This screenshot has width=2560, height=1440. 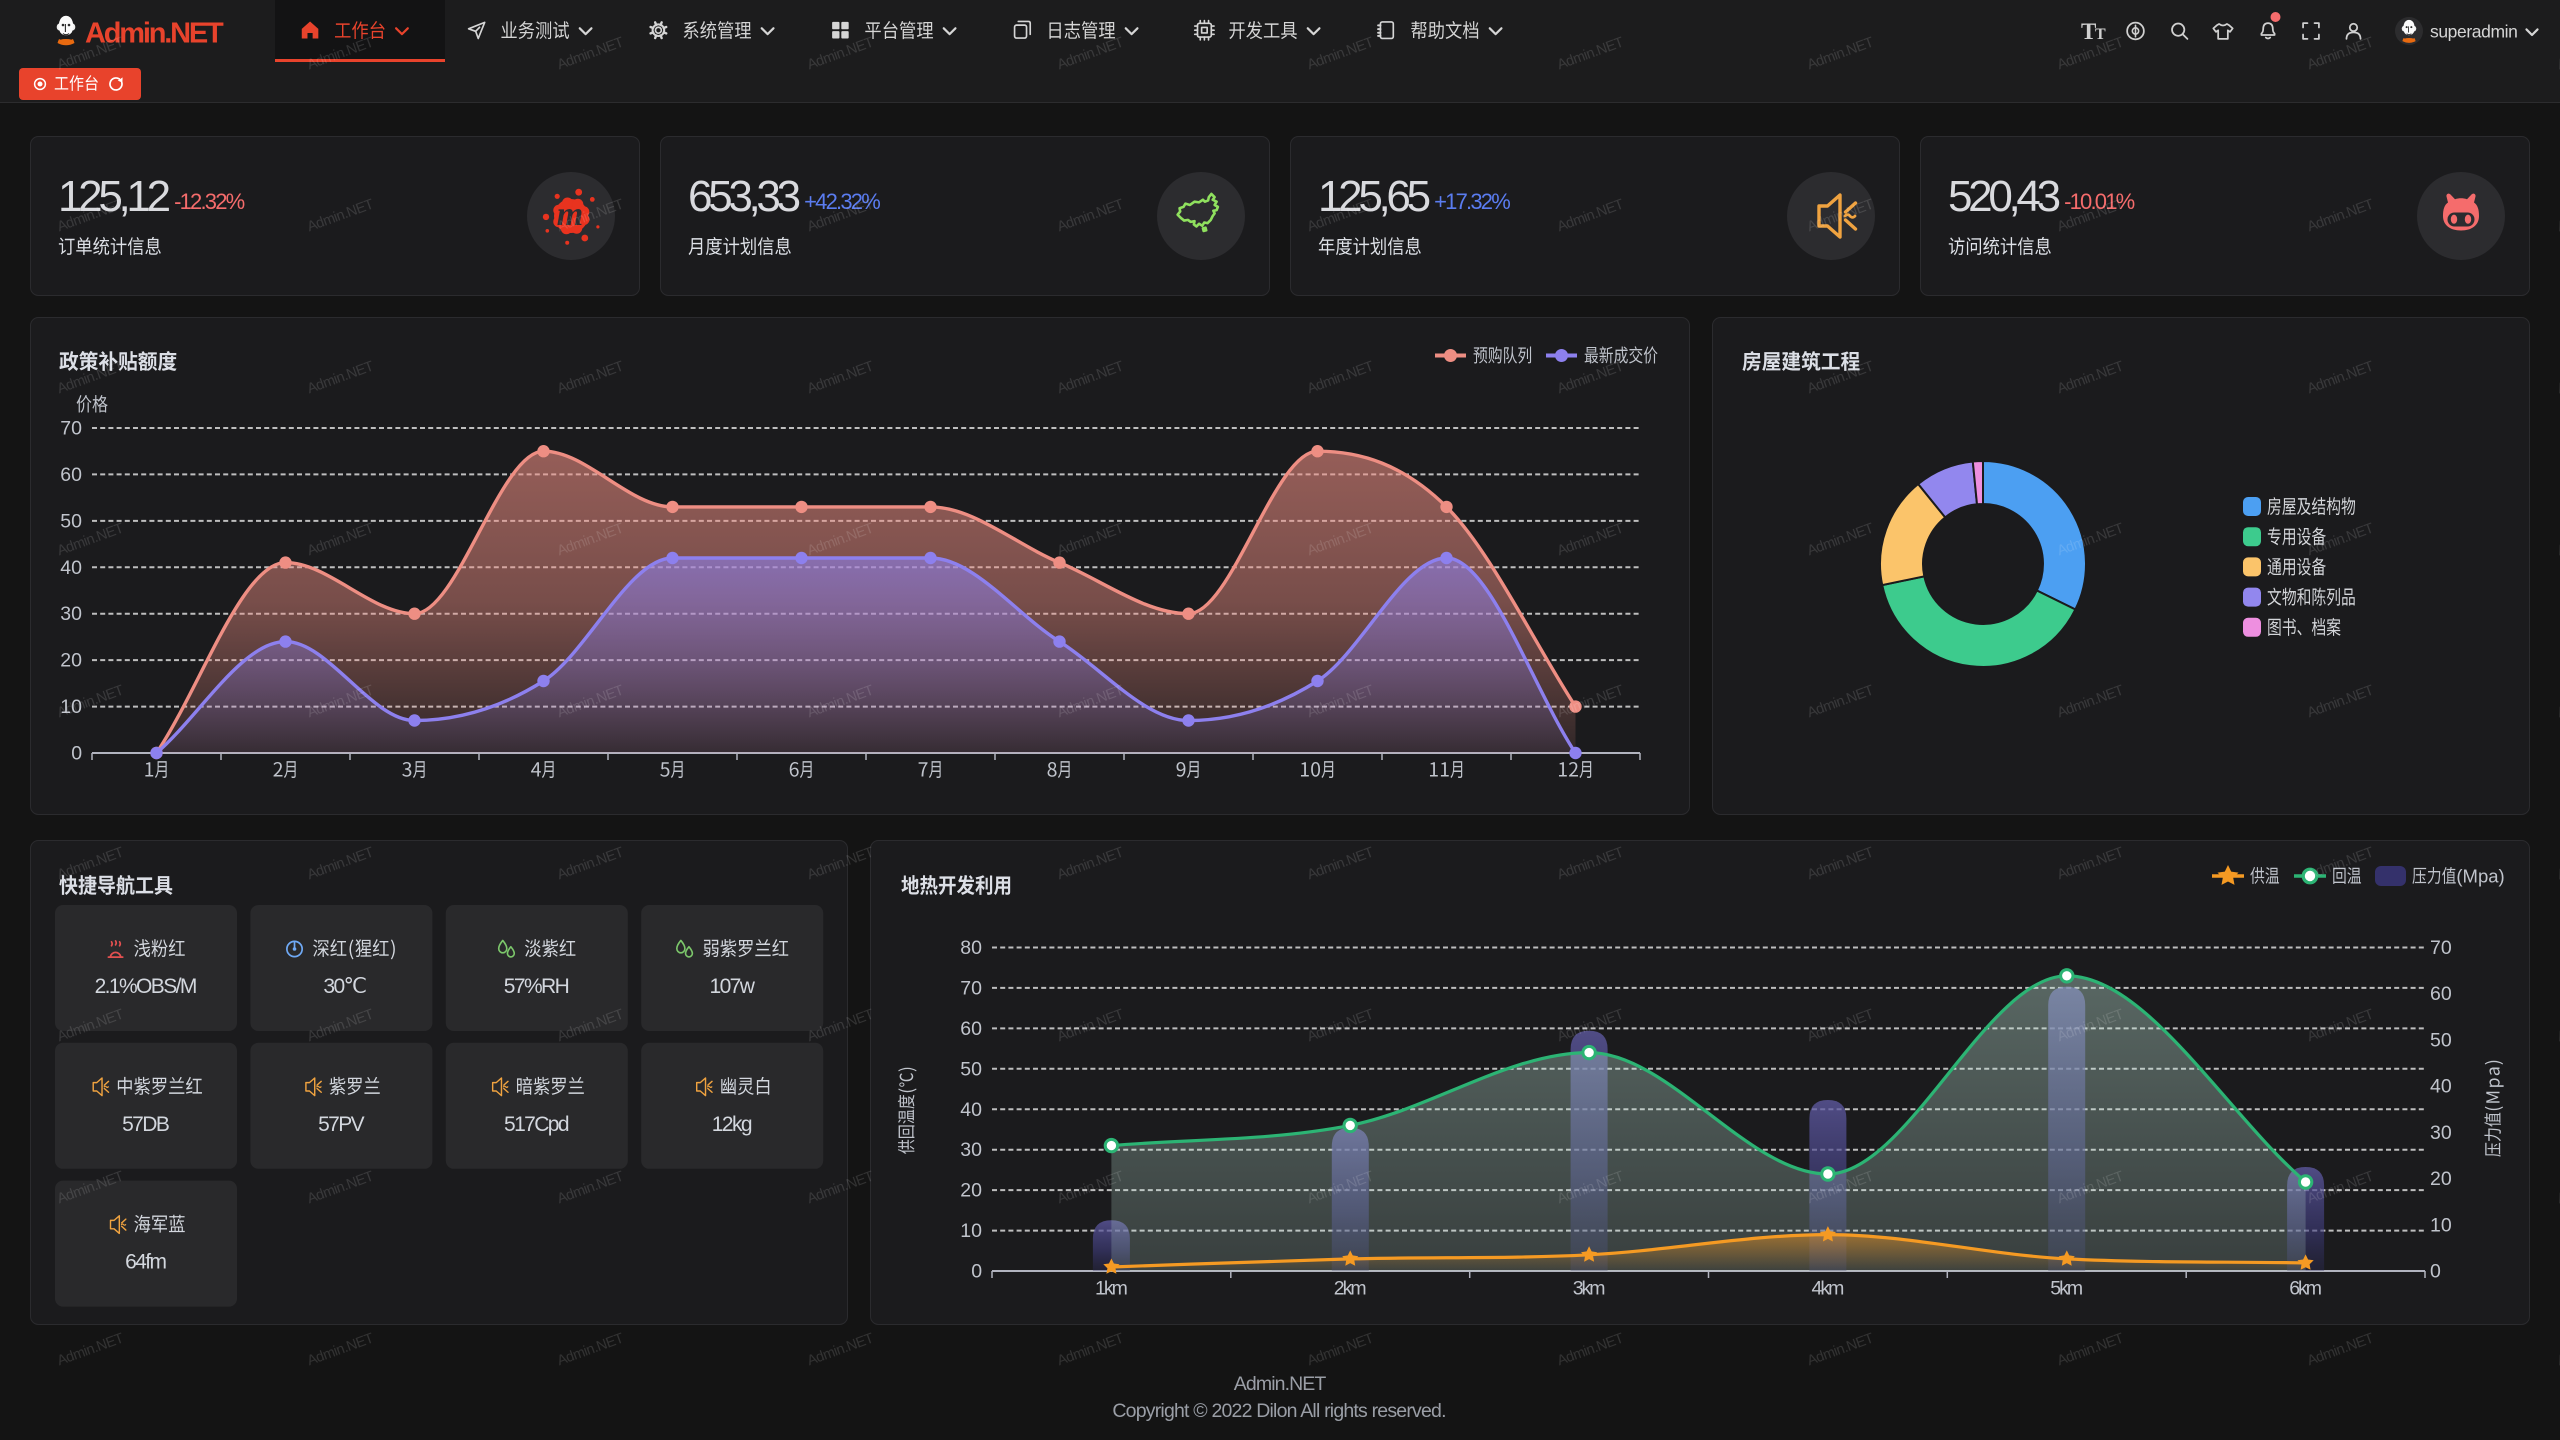 I want to click on svg-text: 30℃, so click(x=344, y=986).